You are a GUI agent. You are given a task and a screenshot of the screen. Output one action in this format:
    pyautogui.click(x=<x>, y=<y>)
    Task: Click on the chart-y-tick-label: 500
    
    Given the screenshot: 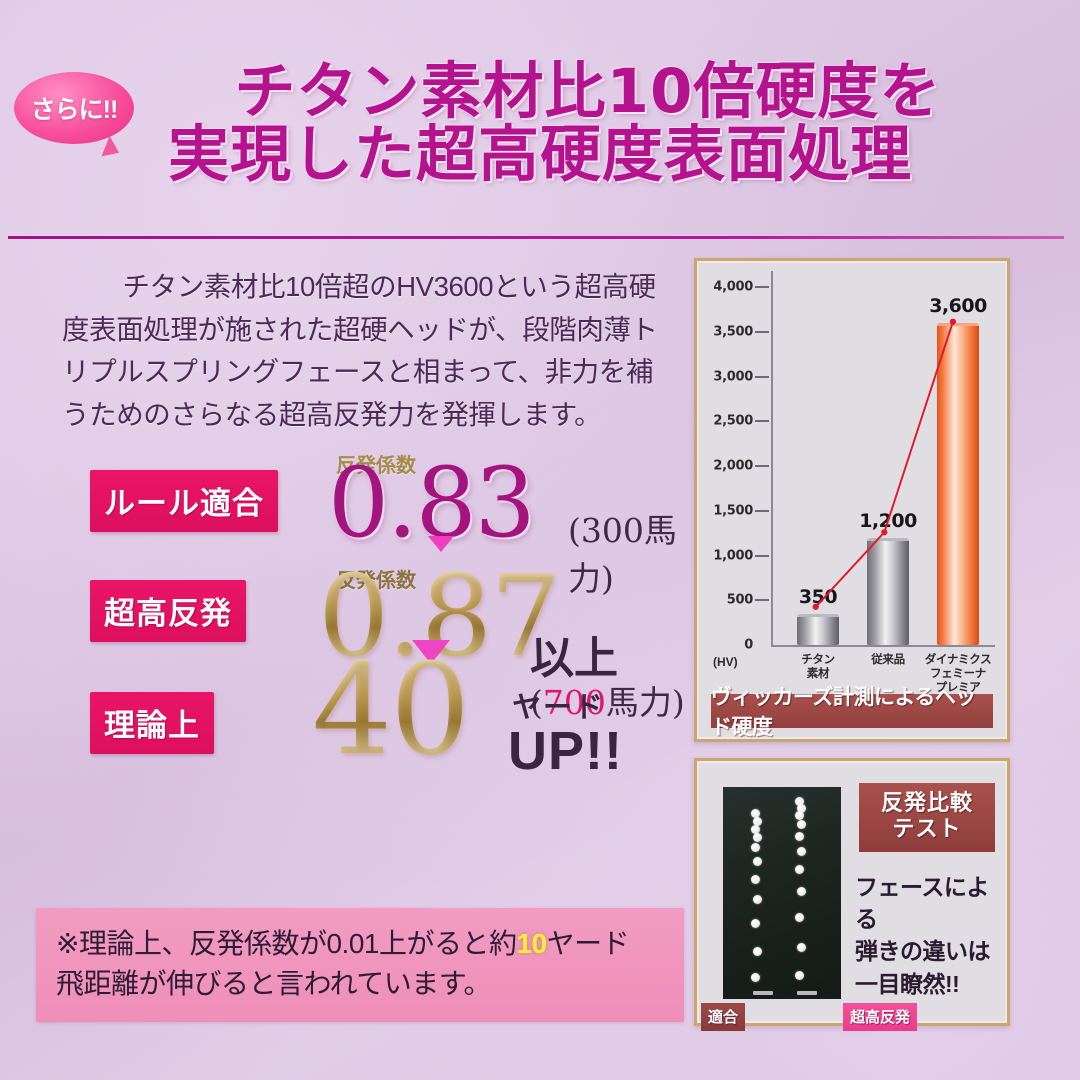 What is the action you would take?
    pyautogui.click(x=740, y=600)
    